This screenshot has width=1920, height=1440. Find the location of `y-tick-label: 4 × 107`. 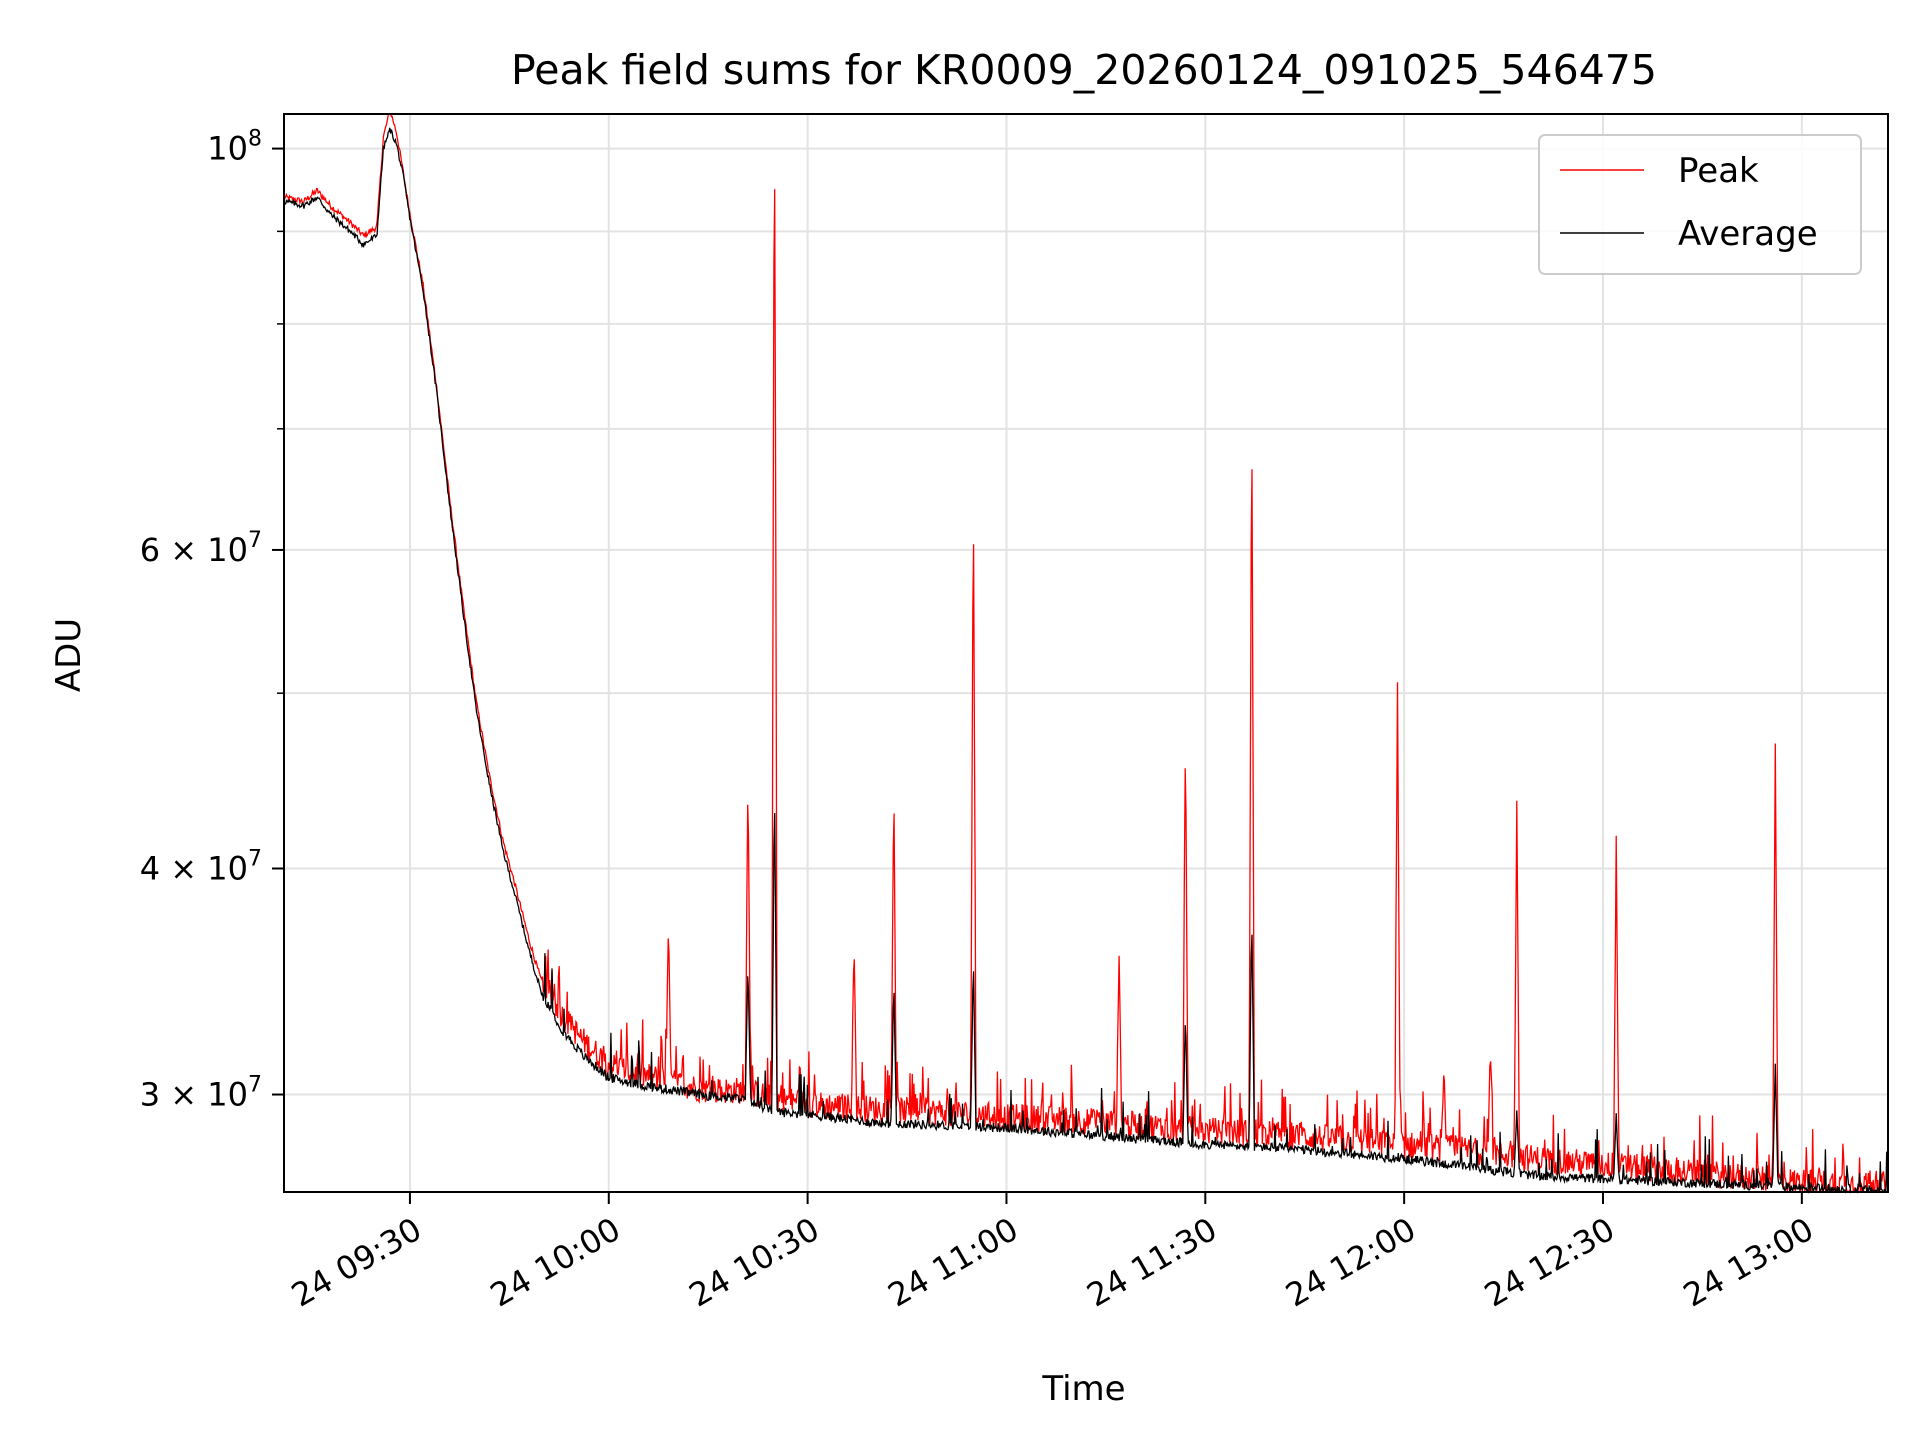

y-tick-label: 4 × 107 is located at coordinates (201, 867).